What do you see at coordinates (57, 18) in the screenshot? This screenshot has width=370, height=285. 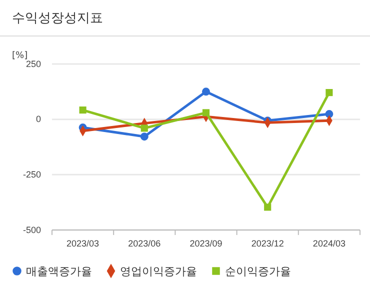 I see `chart-title: 수익성장성지표` at bounding box center [57, 18].